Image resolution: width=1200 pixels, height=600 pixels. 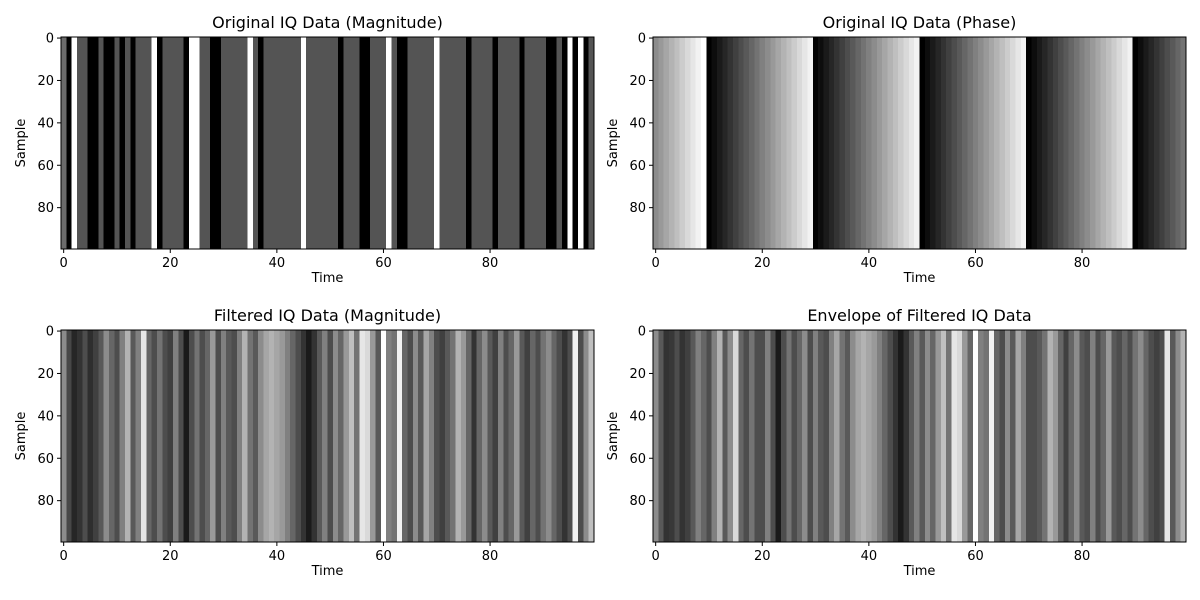 I want to click on x-tick-label: 60, so click(x=383, y=263).